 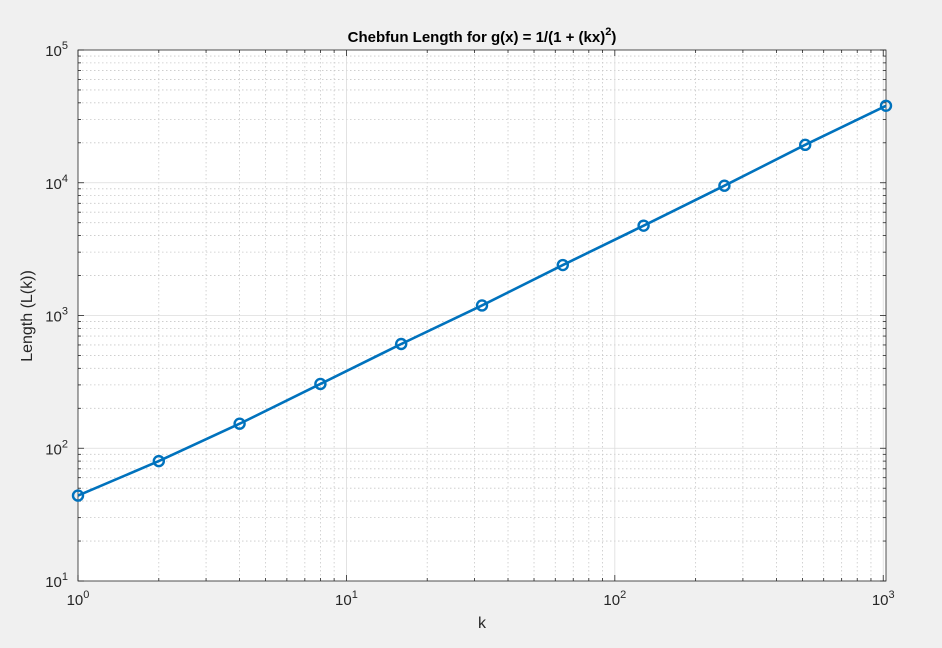 I want to click on x-tick-exponent: 3, so click(x=892, y=595).